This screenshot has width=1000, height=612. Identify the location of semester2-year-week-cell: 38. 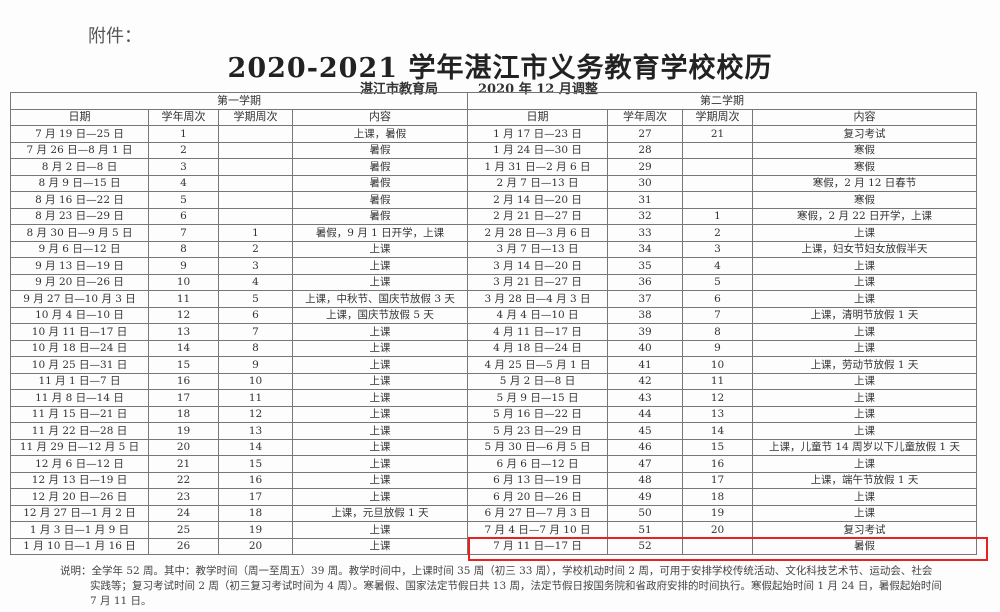
(645, 315).